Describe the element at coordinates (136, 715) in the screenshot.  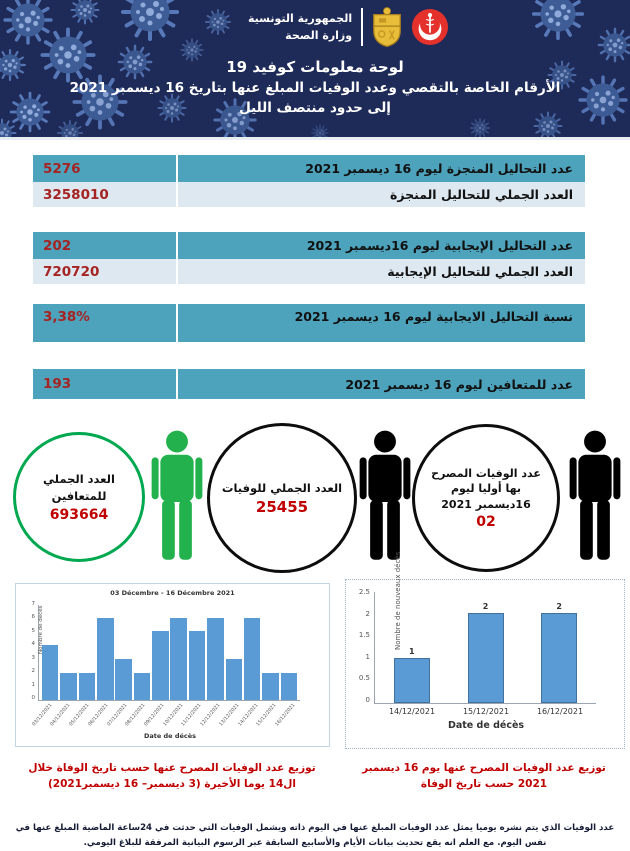
I see `x-tick: 08/12/2021` at that location.